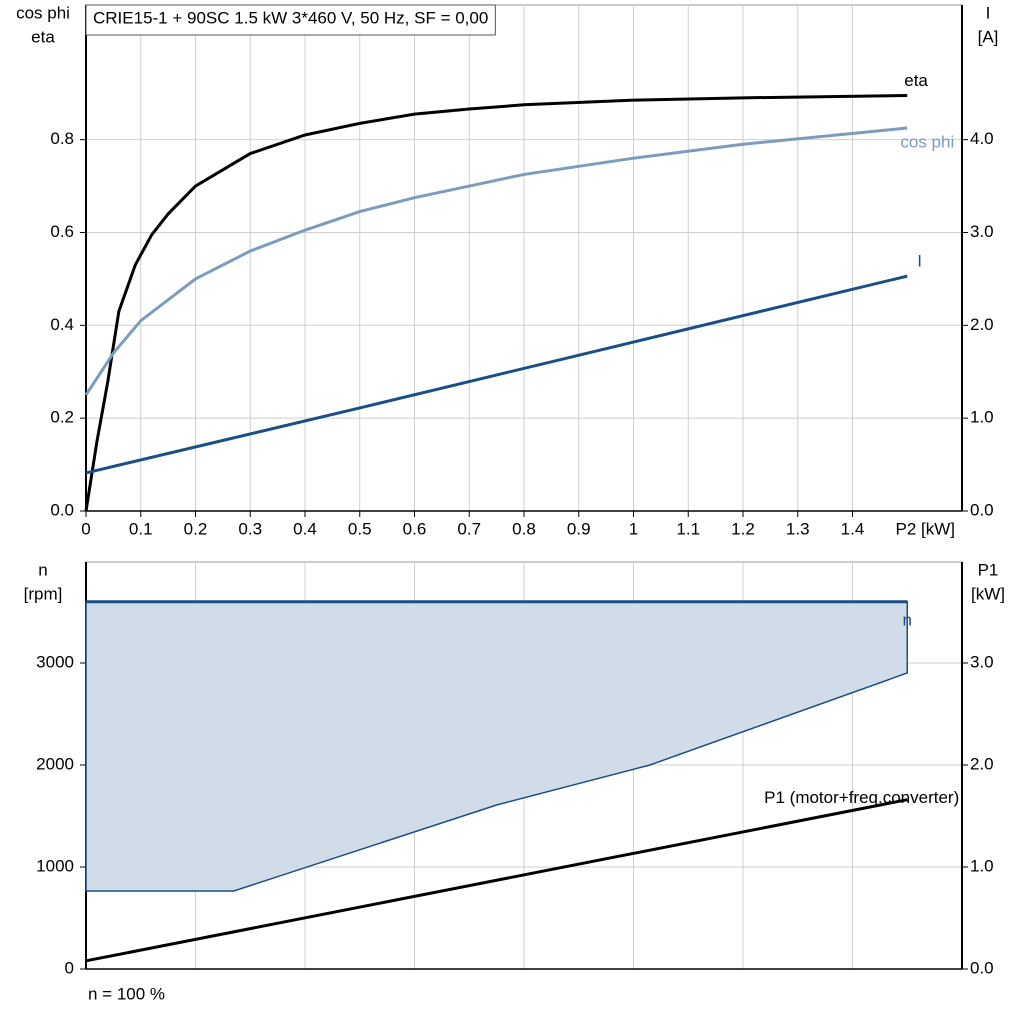 Image resolution: width=1024 pixels, height=1024 pixels. Describe the element at coordinates (126, 993) in the screenshot. I see `note: n = 100 %` at that location.